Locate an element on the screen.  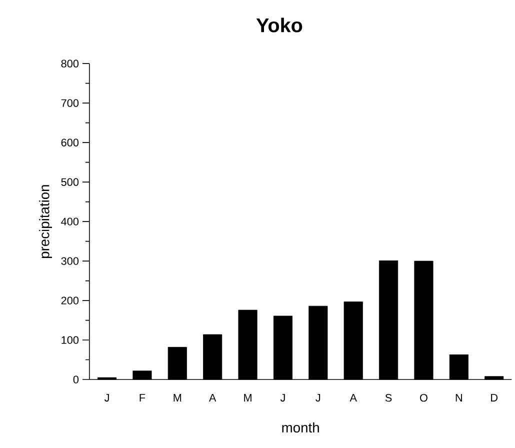
y-tick-label: 300 is located at coordinates (70, 261).